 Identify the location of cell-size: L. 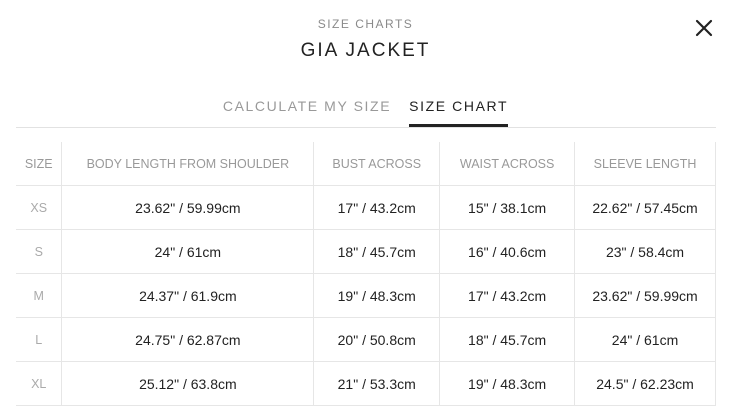
(39, 339).